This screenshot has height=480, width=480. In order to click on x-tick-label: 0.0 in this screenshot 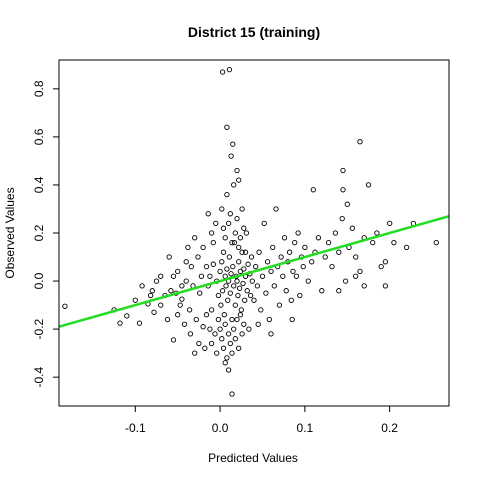, I will do `click(220, 428)`.